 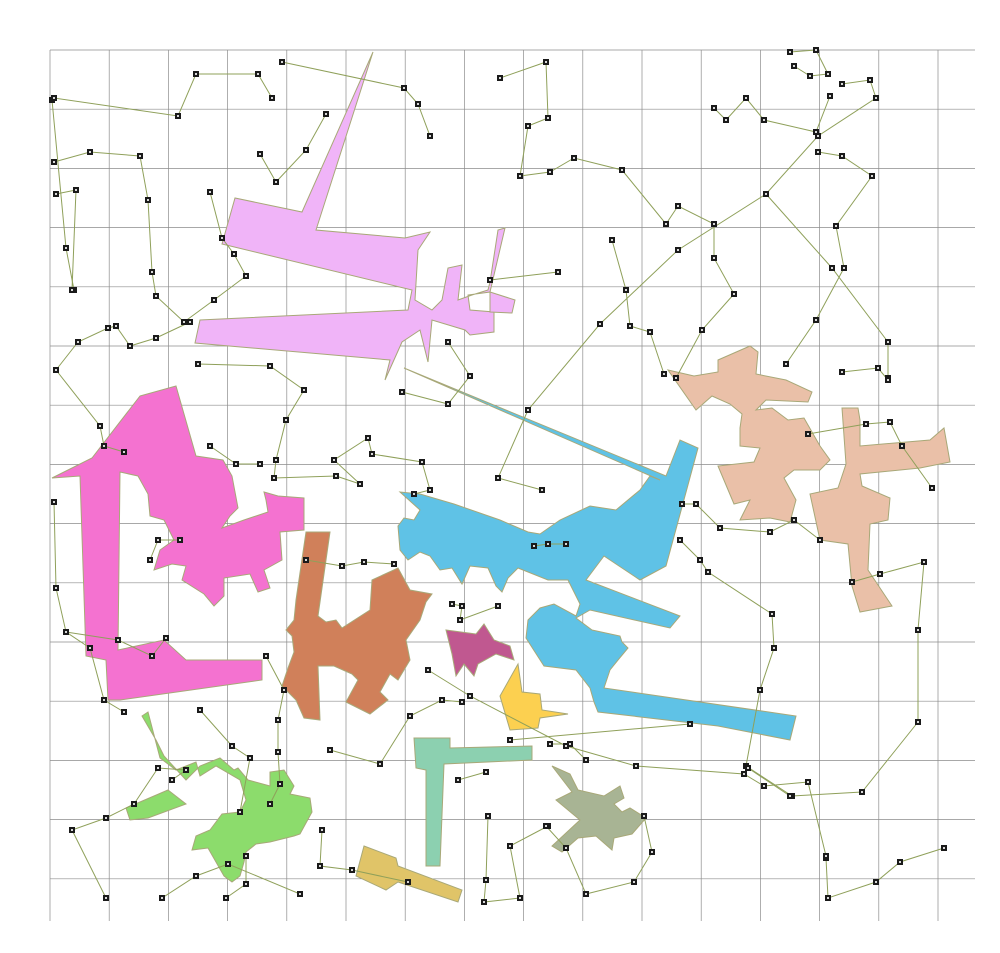 I want to click on peach-shape-b, so click(x=880, y=510).